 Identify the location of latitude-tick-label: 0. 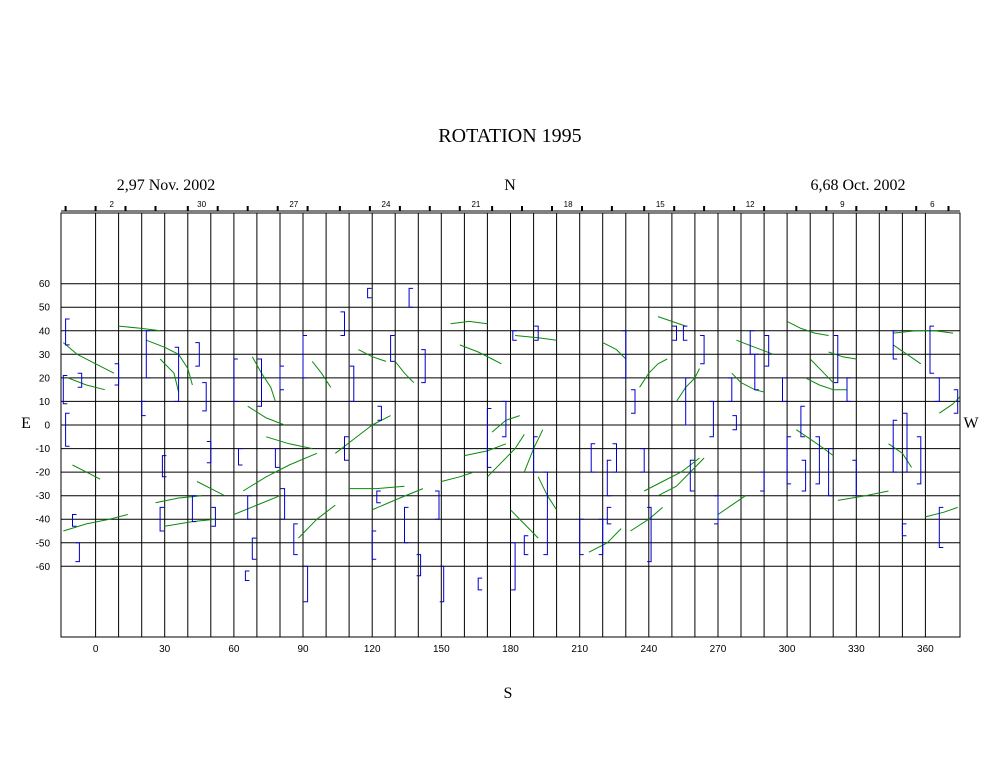
(47, 426).